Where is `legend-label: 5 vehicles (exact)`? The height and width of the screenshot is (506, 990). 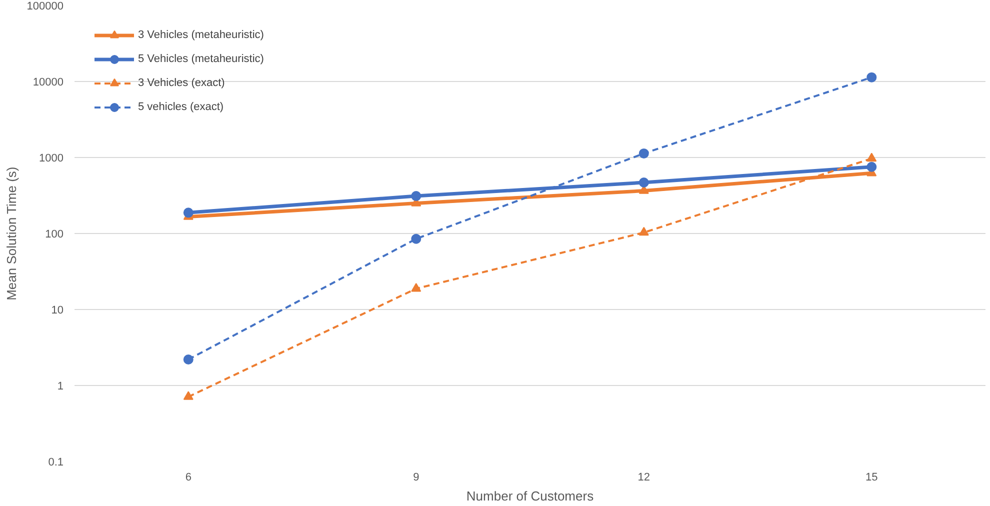 legend-label: 5 vehicles (exact) is located at coordinates (181, 107).